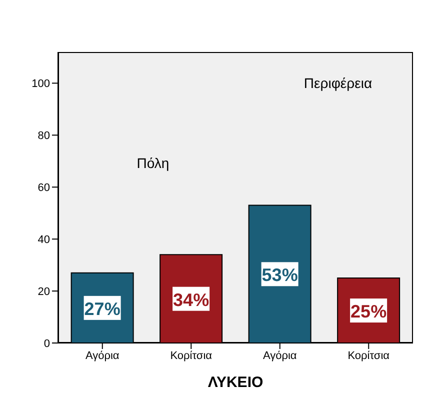 Image resolution: width=422 pixels, height=397 pixels. I want to click on y-tick-label: 60, so click(44, 188).